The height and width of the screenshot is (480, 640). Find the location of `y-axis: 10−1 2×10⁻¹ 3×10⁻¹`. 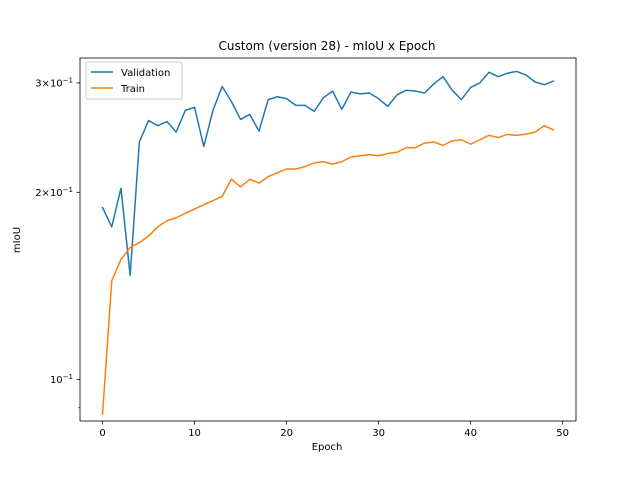

y-axis: 10−1 2×10⁻¹ 3×10⁻¹ is located at coordinates (57, 242).